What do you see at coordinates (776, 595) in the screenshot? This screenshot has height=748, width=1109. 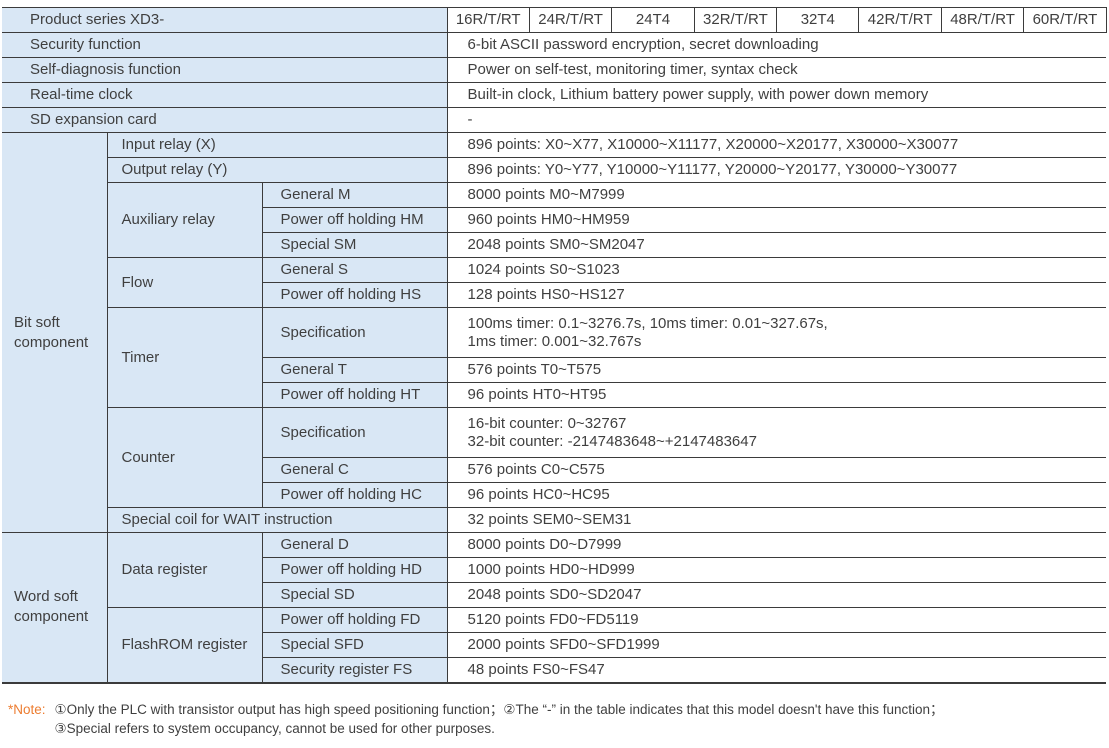 I see `special-sd-value: 2048 points SD0~SD2047` at bounding box center [776, 595].